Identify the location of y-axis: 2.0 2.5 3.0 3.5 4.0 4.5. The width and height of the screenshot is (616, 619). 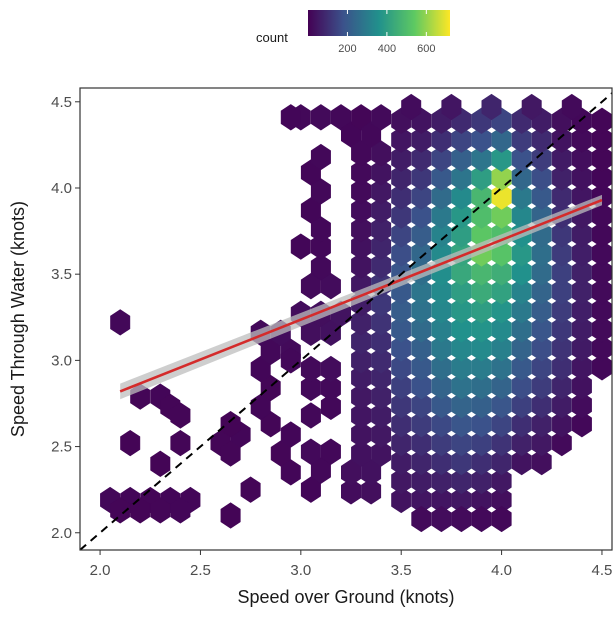
(65, 318).